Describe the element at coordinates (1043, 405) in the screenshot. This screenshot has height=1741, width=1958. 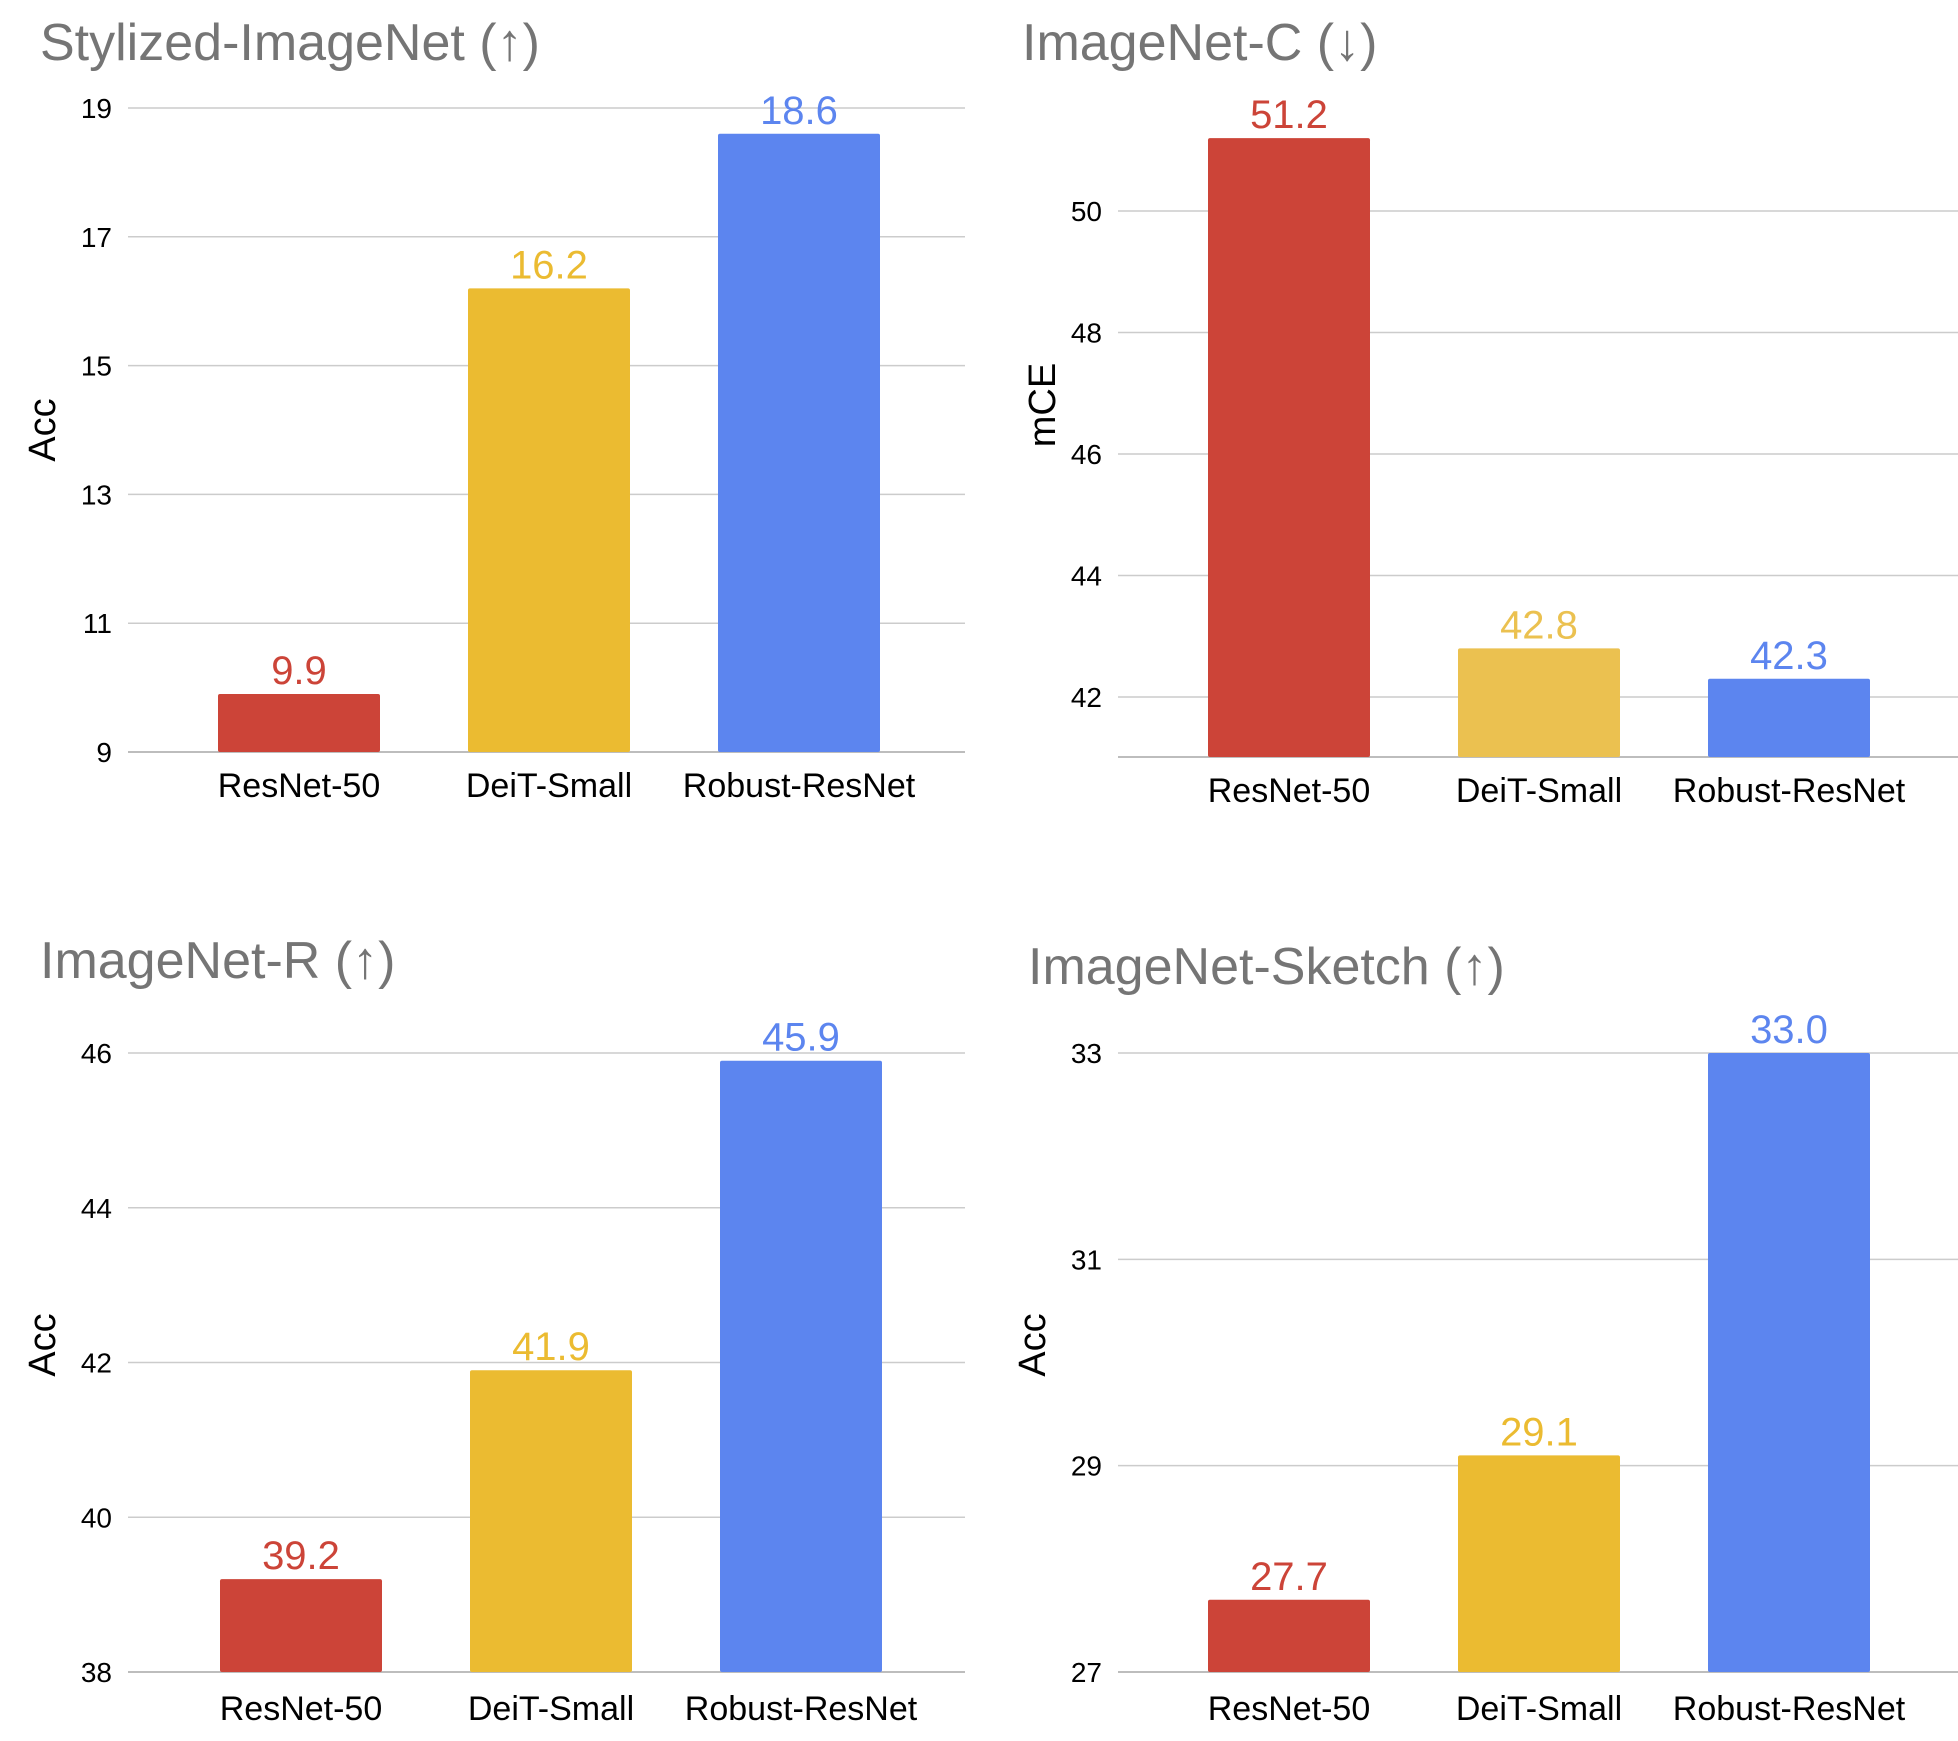
I see `y-axis-label: mCE` at that location.